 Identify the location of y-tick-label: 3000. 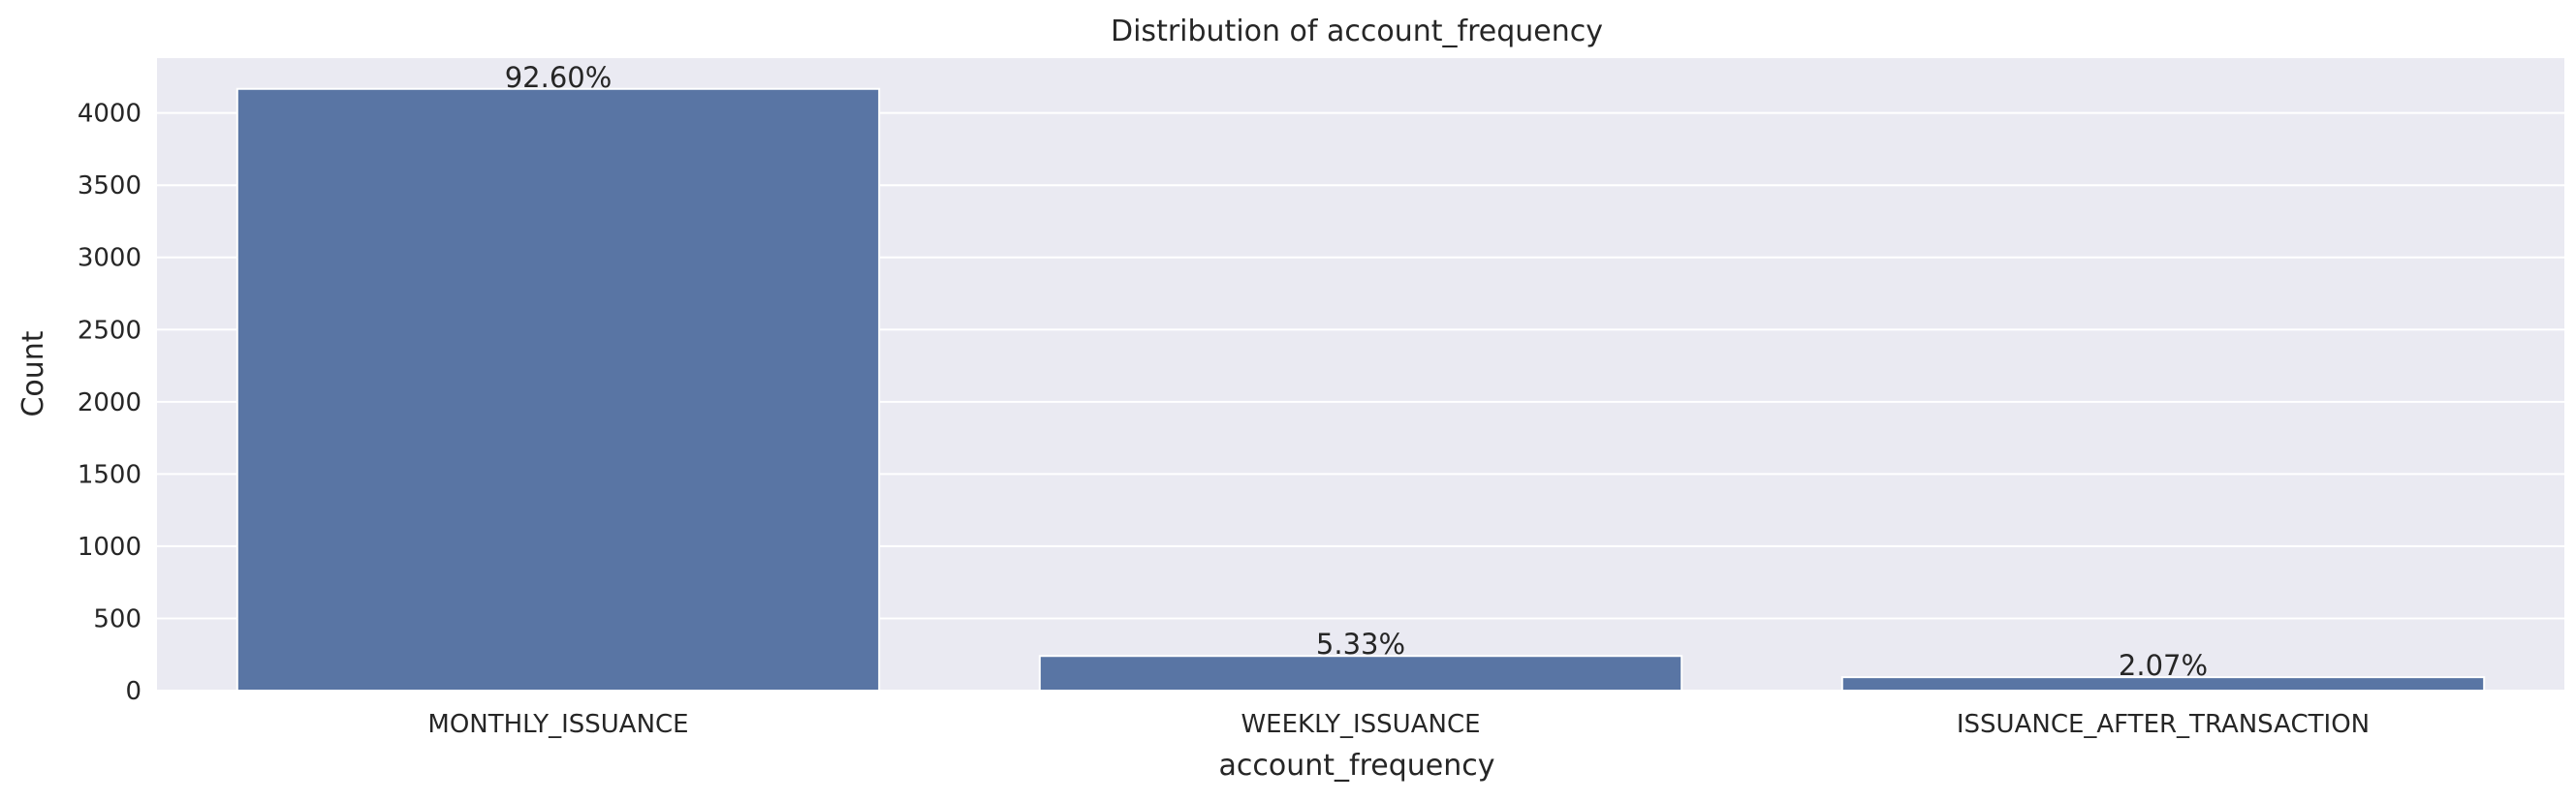
(109, 258).